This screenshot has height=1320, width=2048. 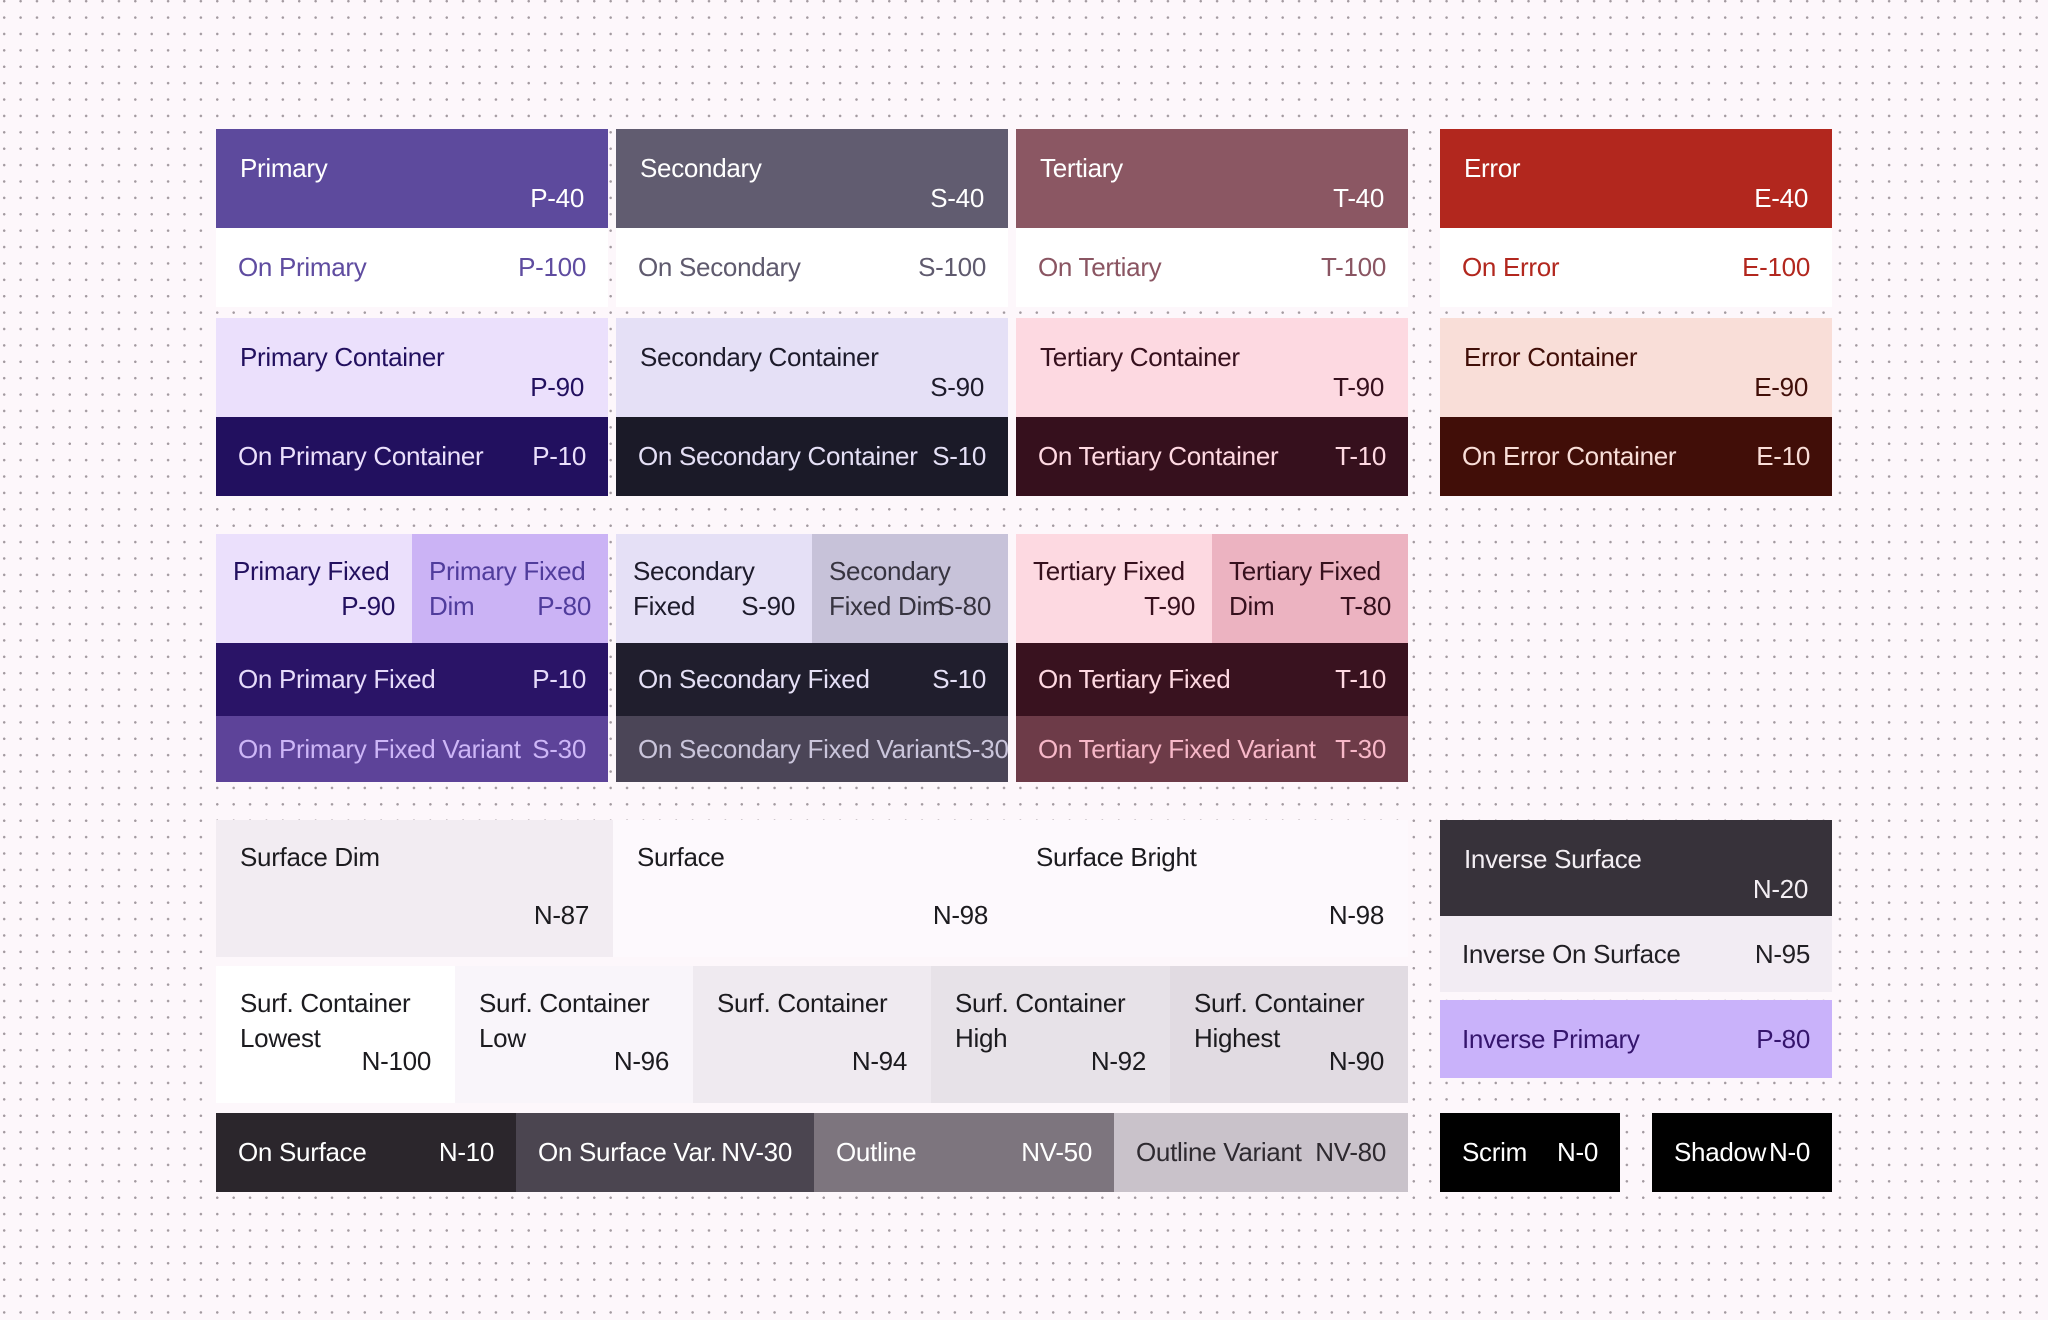 What do you see at coordinates (1177, 748) in the screenshot?
I see `swatch-label: On Tertiary Fixed Variant` at bounding box center [1177, 748].